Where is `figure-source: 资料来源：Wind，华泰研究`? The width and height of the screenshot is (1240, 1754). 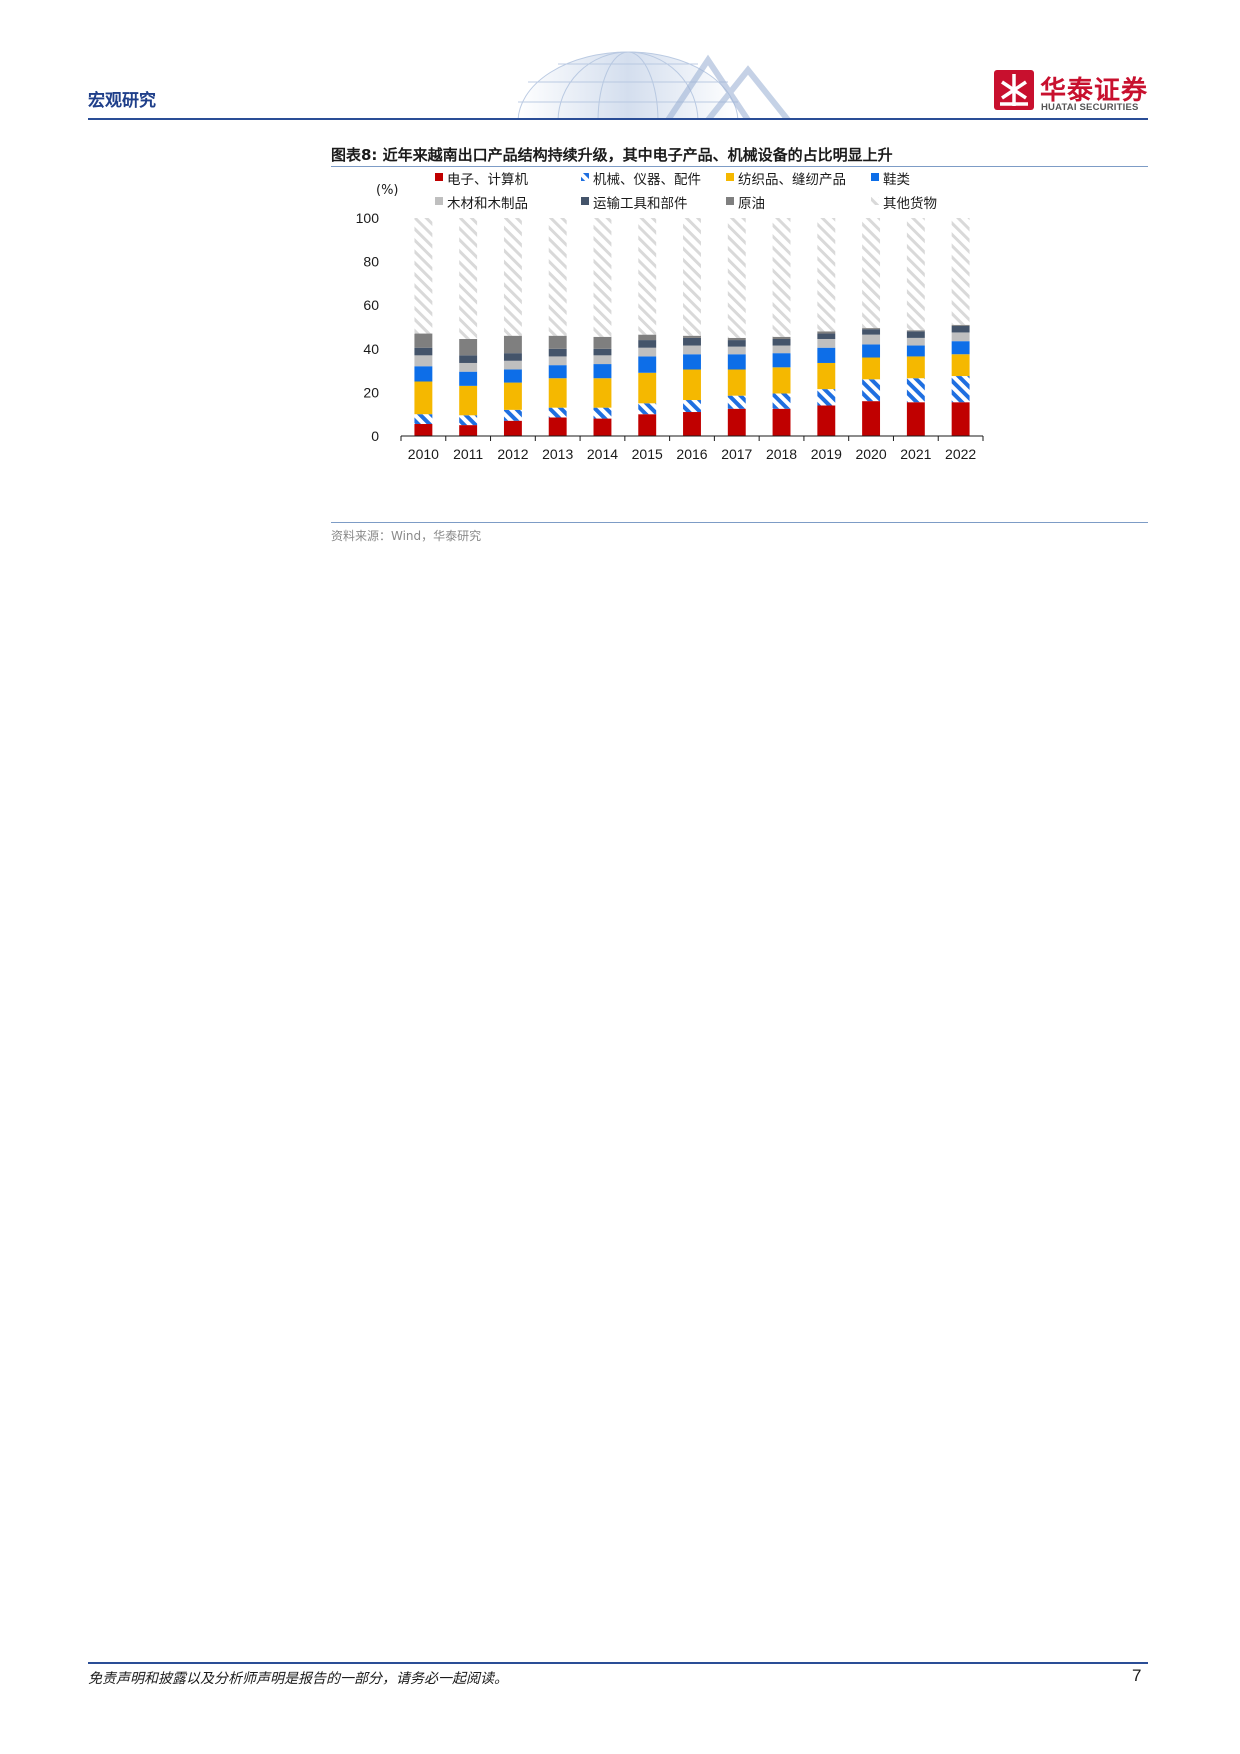
figure-source: 资料来源：Wind，华泰研究 is located at coordinates (406, 536).